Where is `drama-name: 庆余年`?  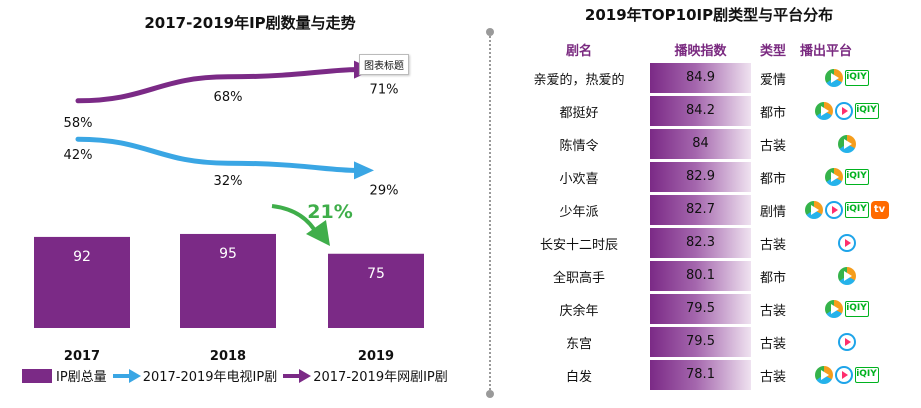
drama-name: 庆余年 is located at coordinates (579, 311).